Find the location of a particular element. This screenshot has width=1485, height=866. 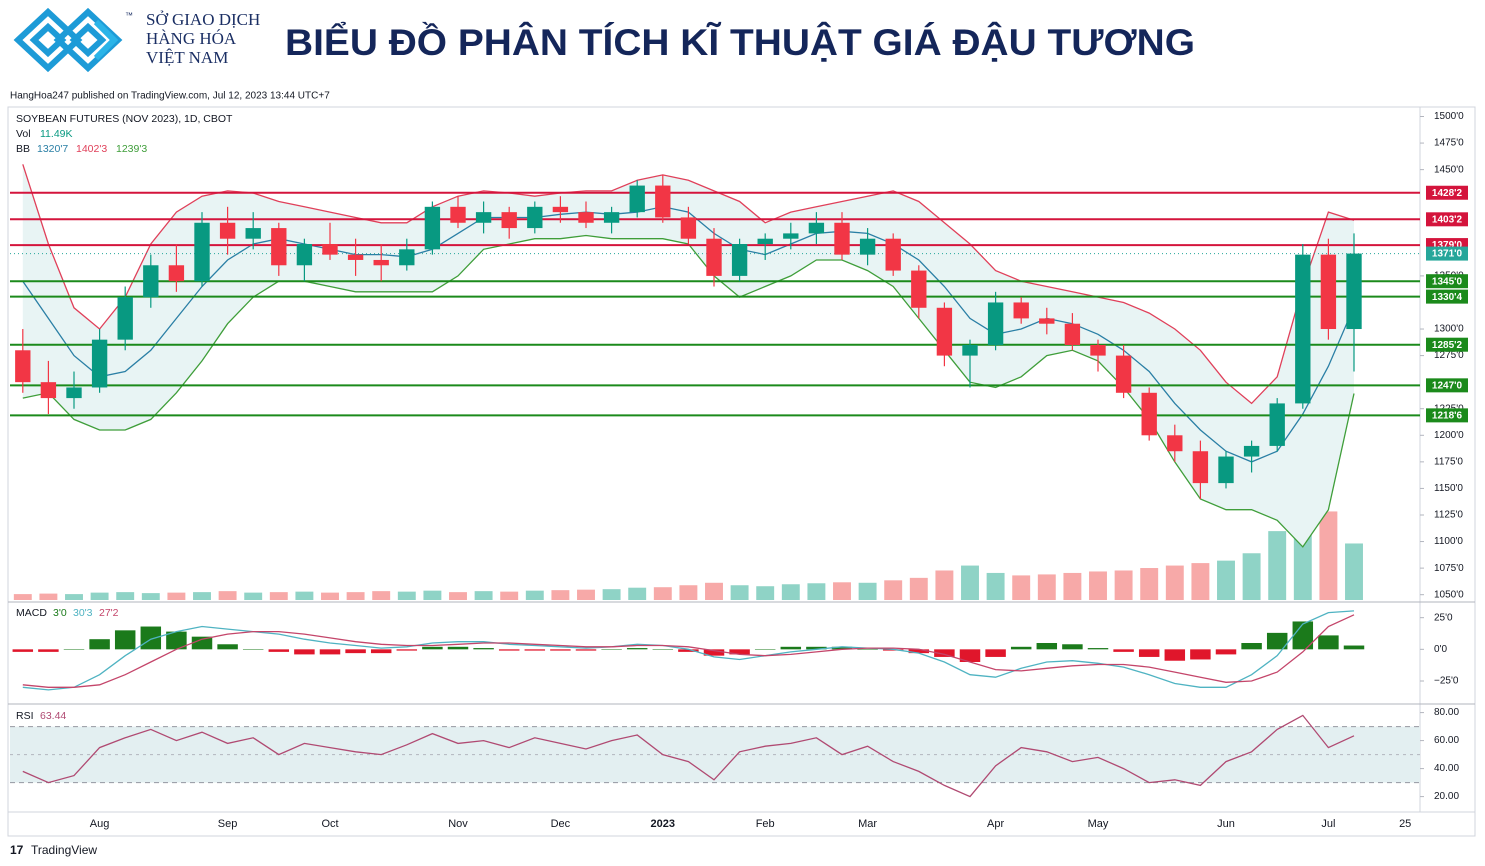

macd-line is located at coordinates (688, 650).